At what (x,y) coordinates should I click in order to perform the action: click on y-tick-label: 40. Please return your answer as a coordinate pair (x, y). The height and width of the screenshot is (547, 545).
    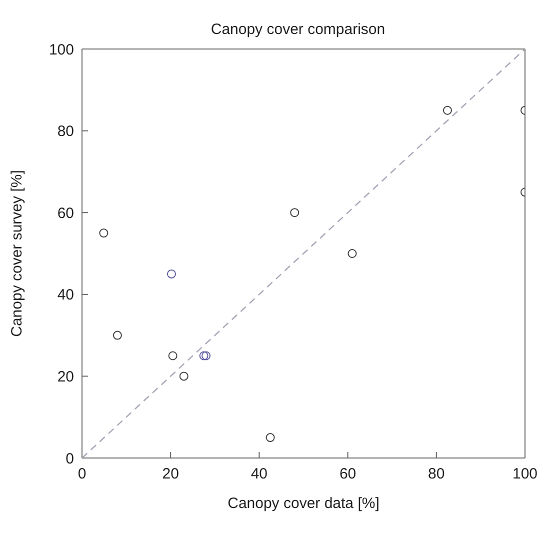
    Looking at the image, I should click on (65, 295).